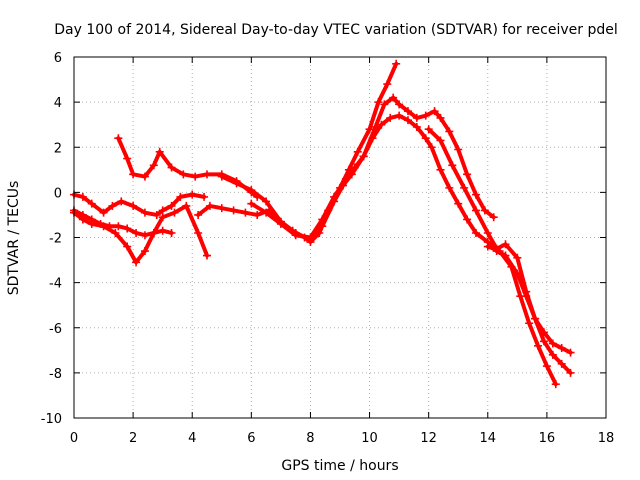 This screenshot has height=480, width=640. I want to click on y-axis-label: SDTVAR / TECUs, so click(14, 238).